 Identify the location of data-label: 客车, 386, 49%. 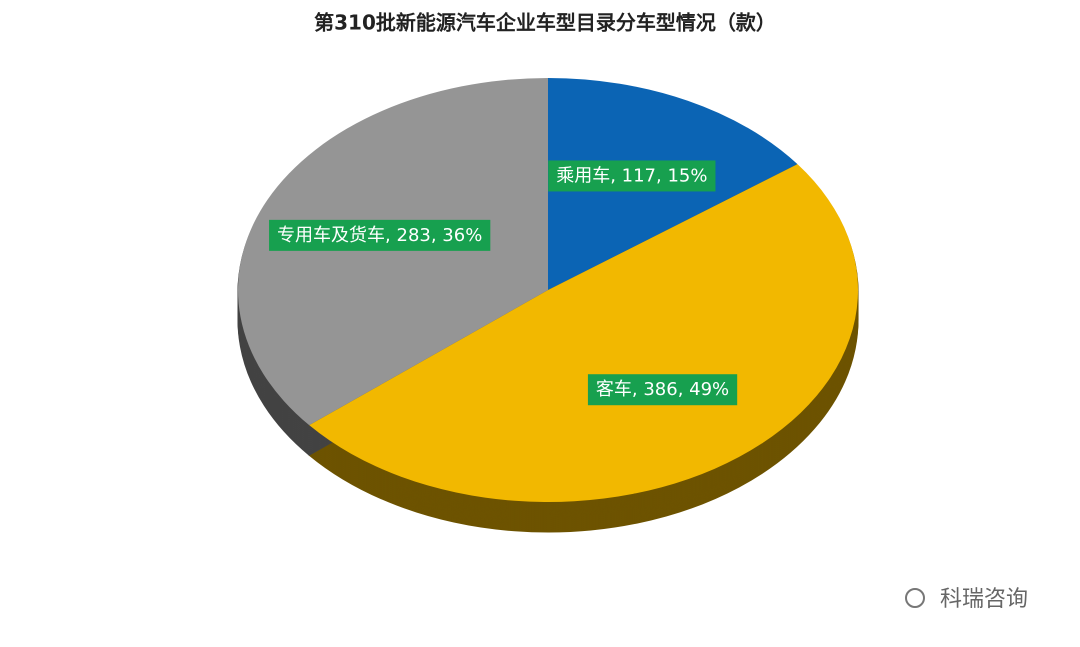
(662, 390).